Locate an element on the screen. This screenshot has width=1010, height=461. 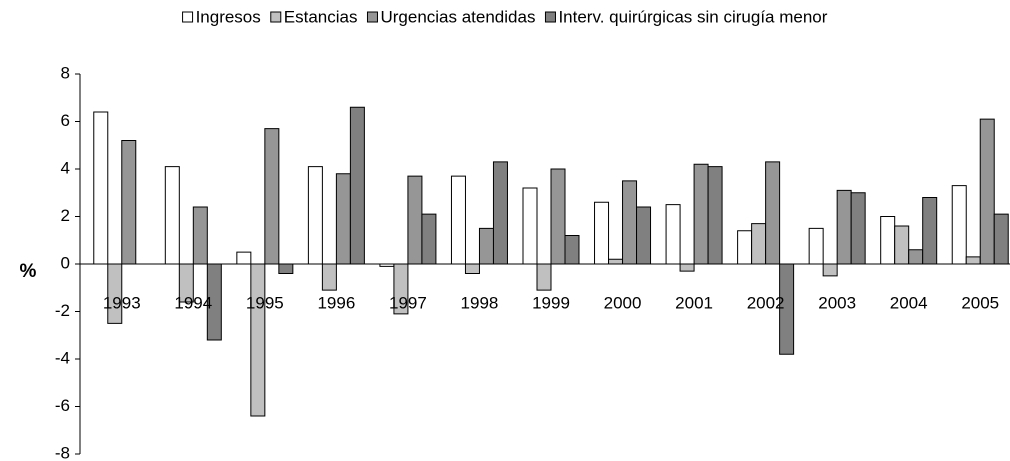
y-tick-label: -8 is located at coordinates (62, 452).